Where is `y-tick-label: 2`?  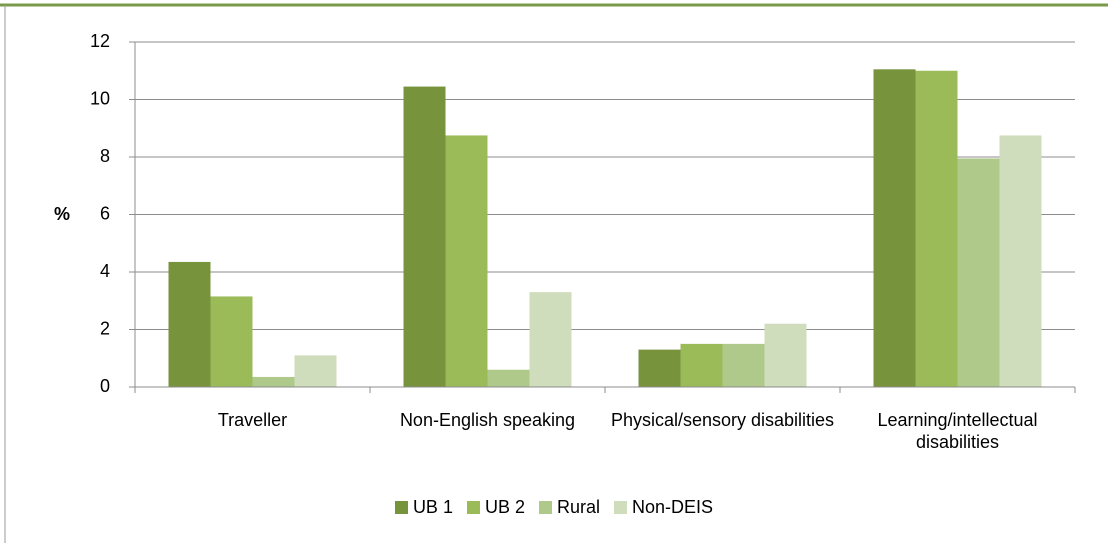 y-tick-label: 2 is located at coordinates (105, 328).